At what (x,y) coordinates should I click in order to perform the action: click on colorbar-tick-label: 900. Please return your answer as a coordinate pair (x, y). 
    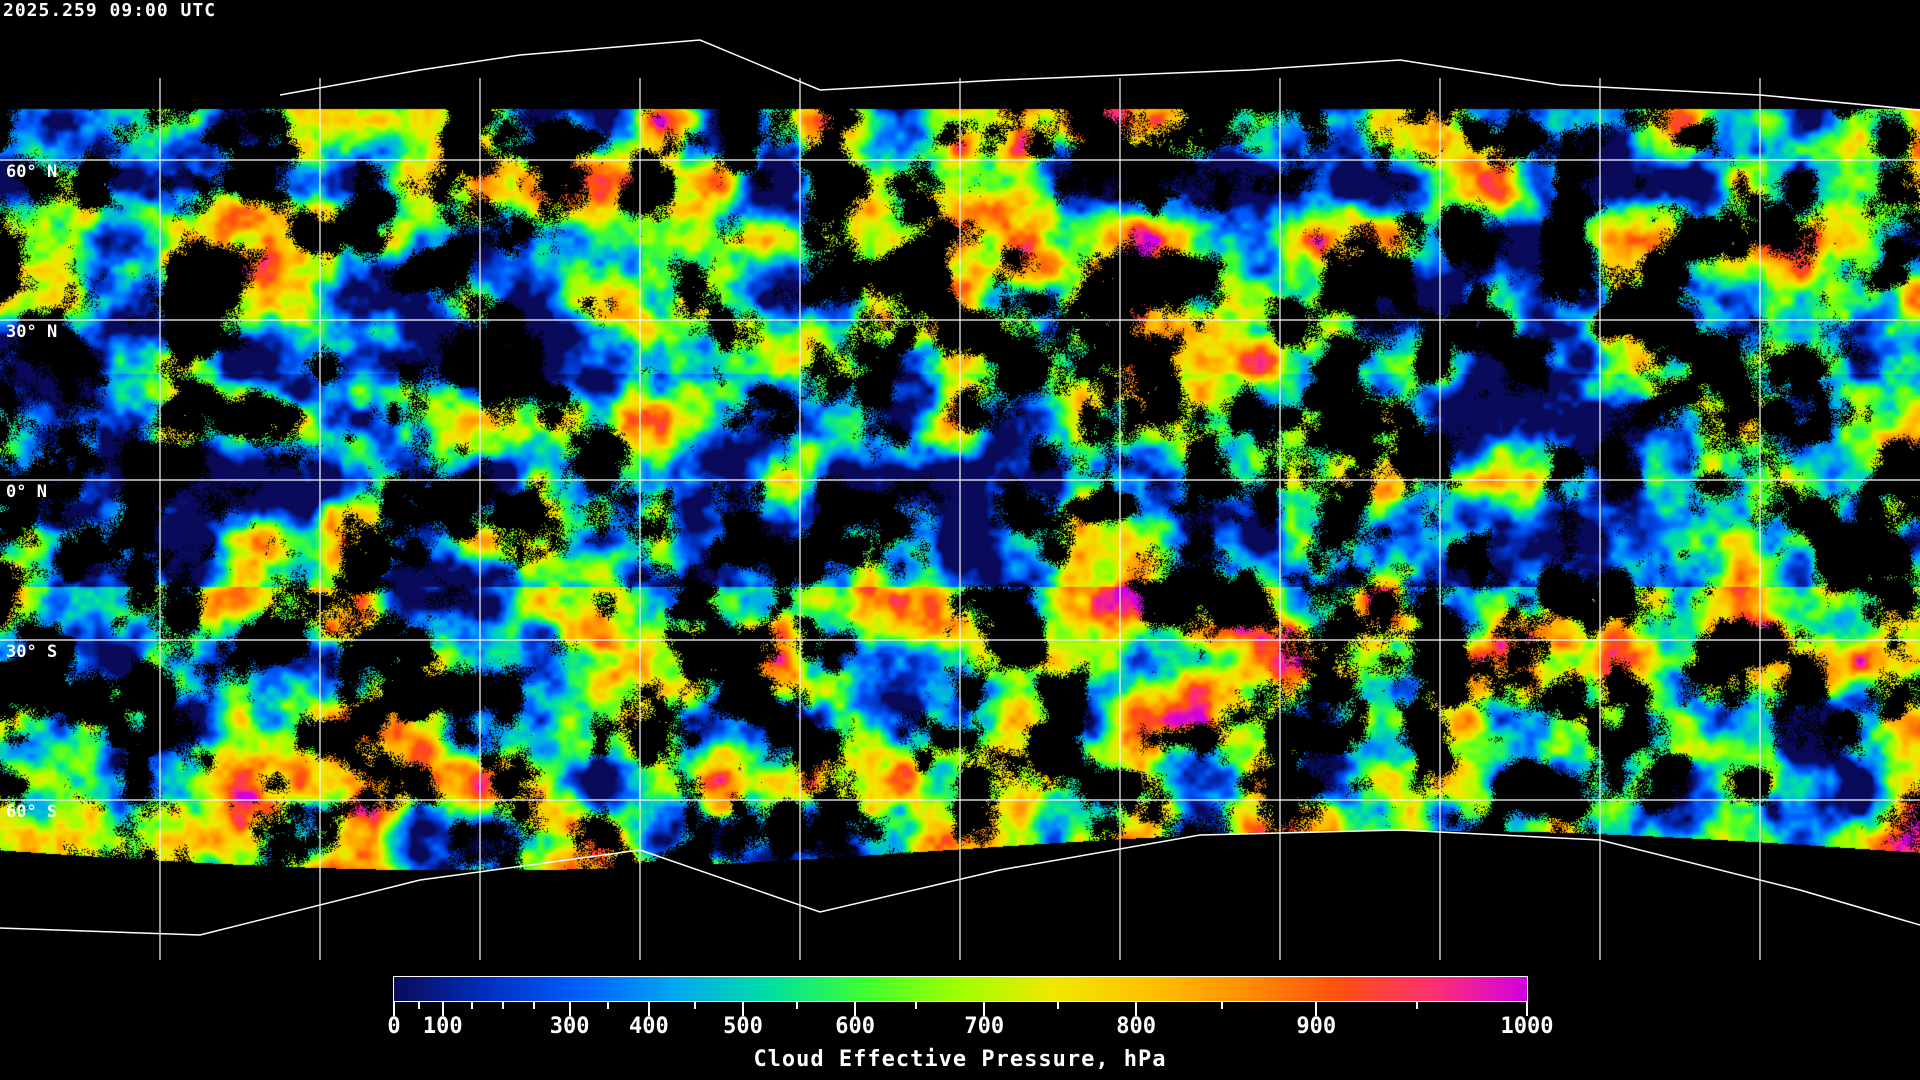
    Looking at the image, I should click on (1316, 1026).